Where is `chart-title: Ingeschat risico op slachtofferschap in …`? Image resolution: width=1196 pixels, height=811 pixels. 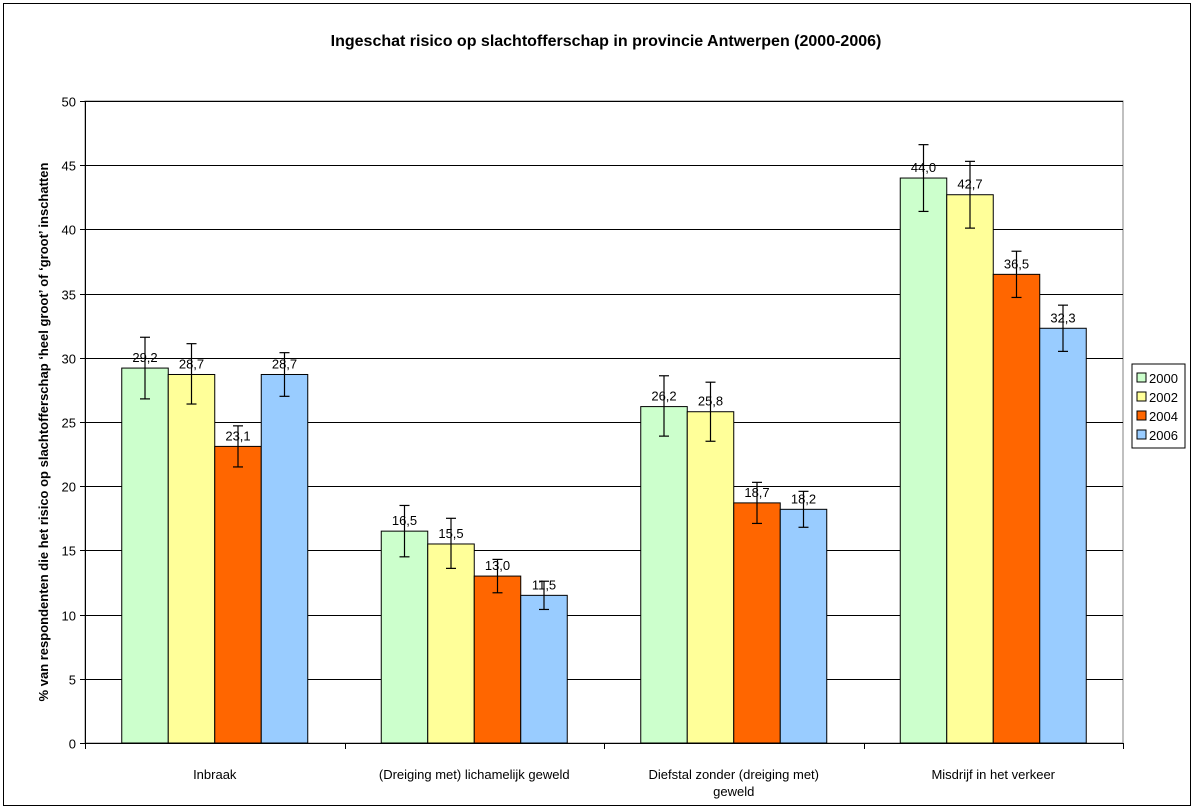 chart-title: Ingeschat risico op slachtofferschap in … is located at coordinates (606, 41).